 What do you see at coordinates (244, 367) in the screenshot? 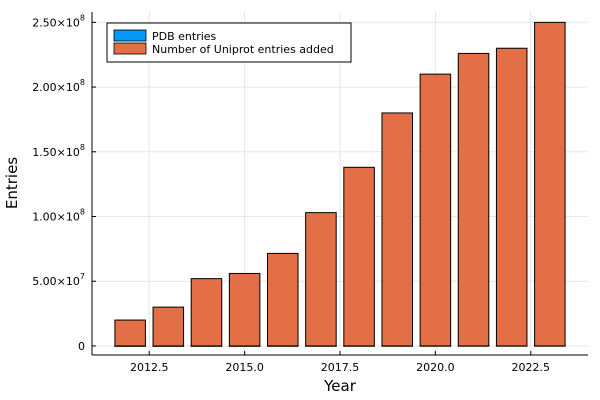
I see `x-tick-label: 2015.0` at bounding box center [244, 367].